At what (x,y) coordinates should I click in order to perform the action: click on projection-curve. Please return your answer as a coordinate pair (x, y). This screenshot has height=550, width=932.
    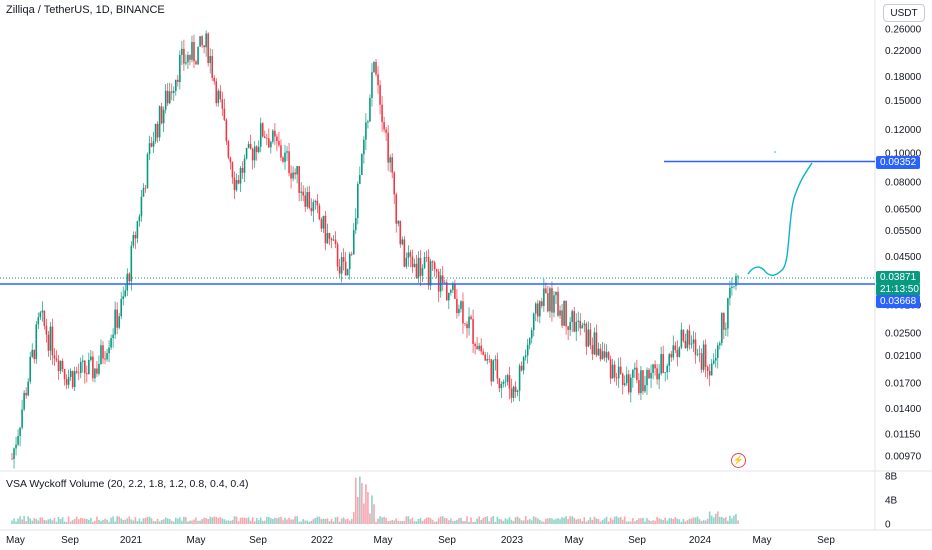
    Looking at the image, I should click on (780, 219).